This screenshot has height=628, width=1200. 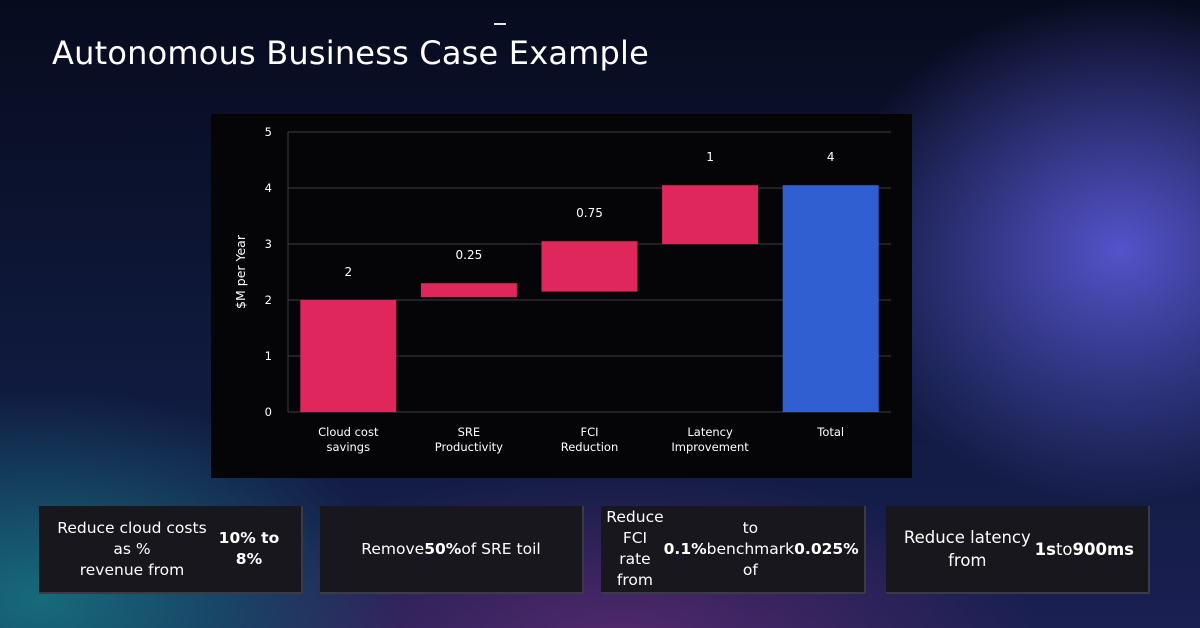 What do you see at coordinates (268, 300) in the screenshot?
I see `y-tick-label: 2` at bounding box center [268, 300].